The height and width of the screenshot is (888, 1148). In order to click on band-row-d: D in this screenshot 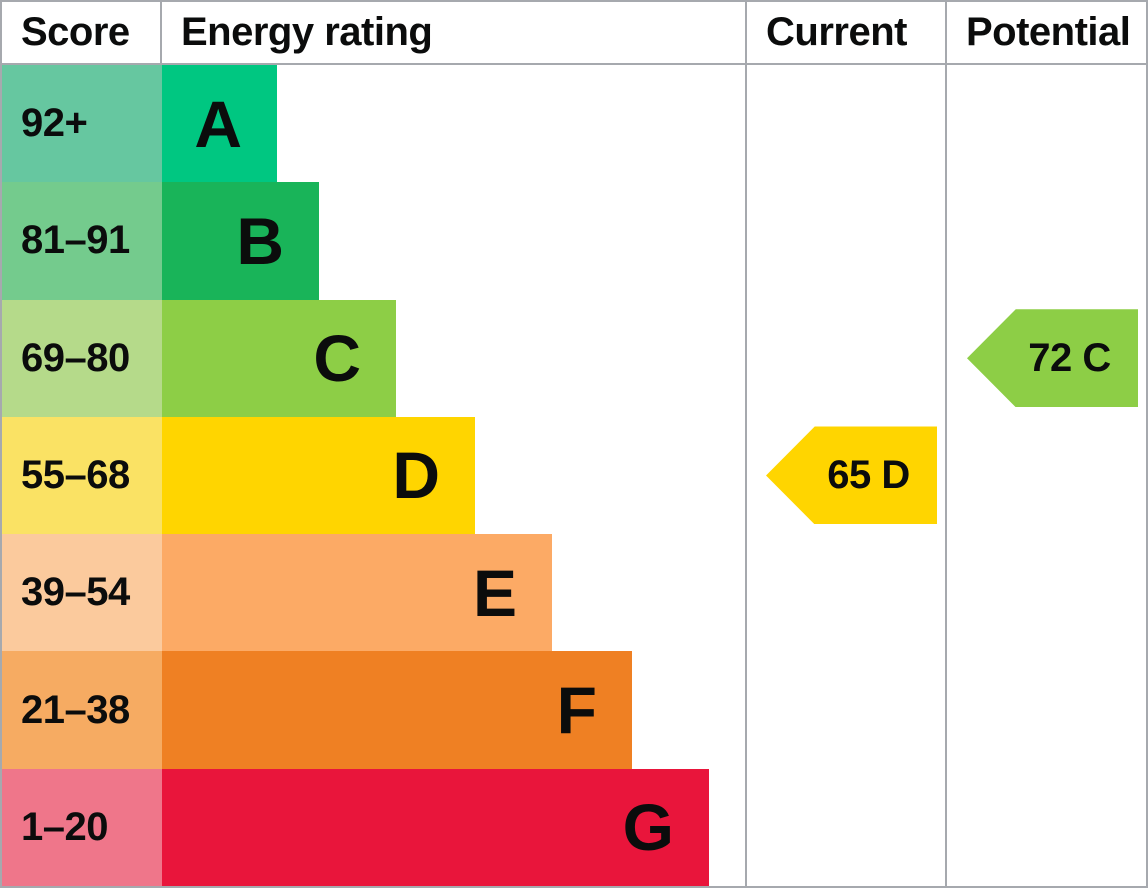, I will do `click(453, 475)`.